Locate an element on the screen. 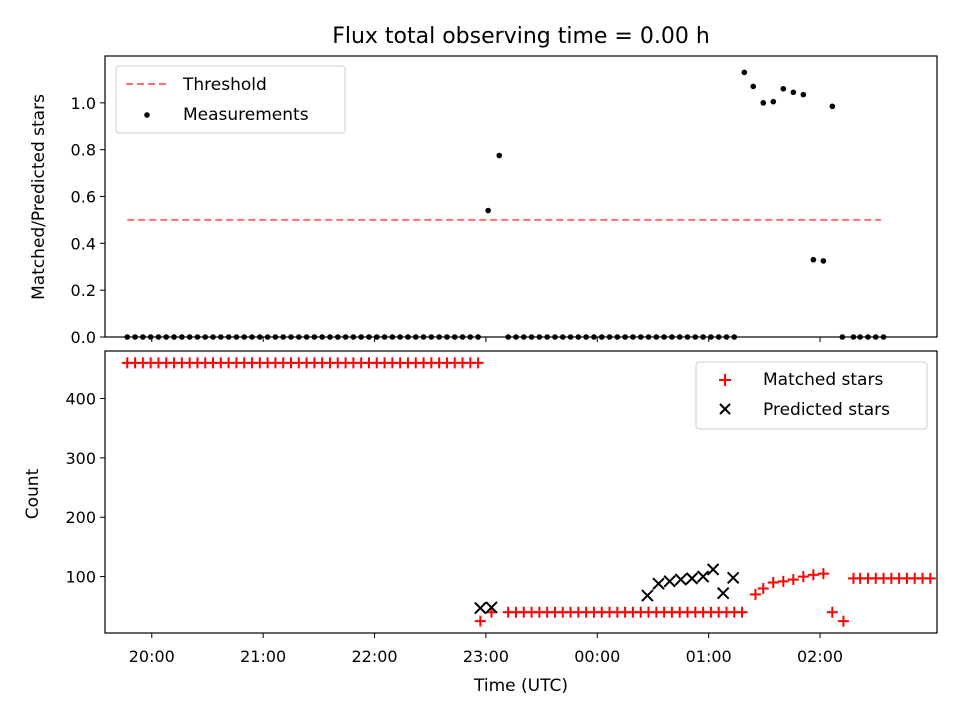 This screenshot has width=960, height=720. y-tick-label: 300 is located at coordinates (80, 458).